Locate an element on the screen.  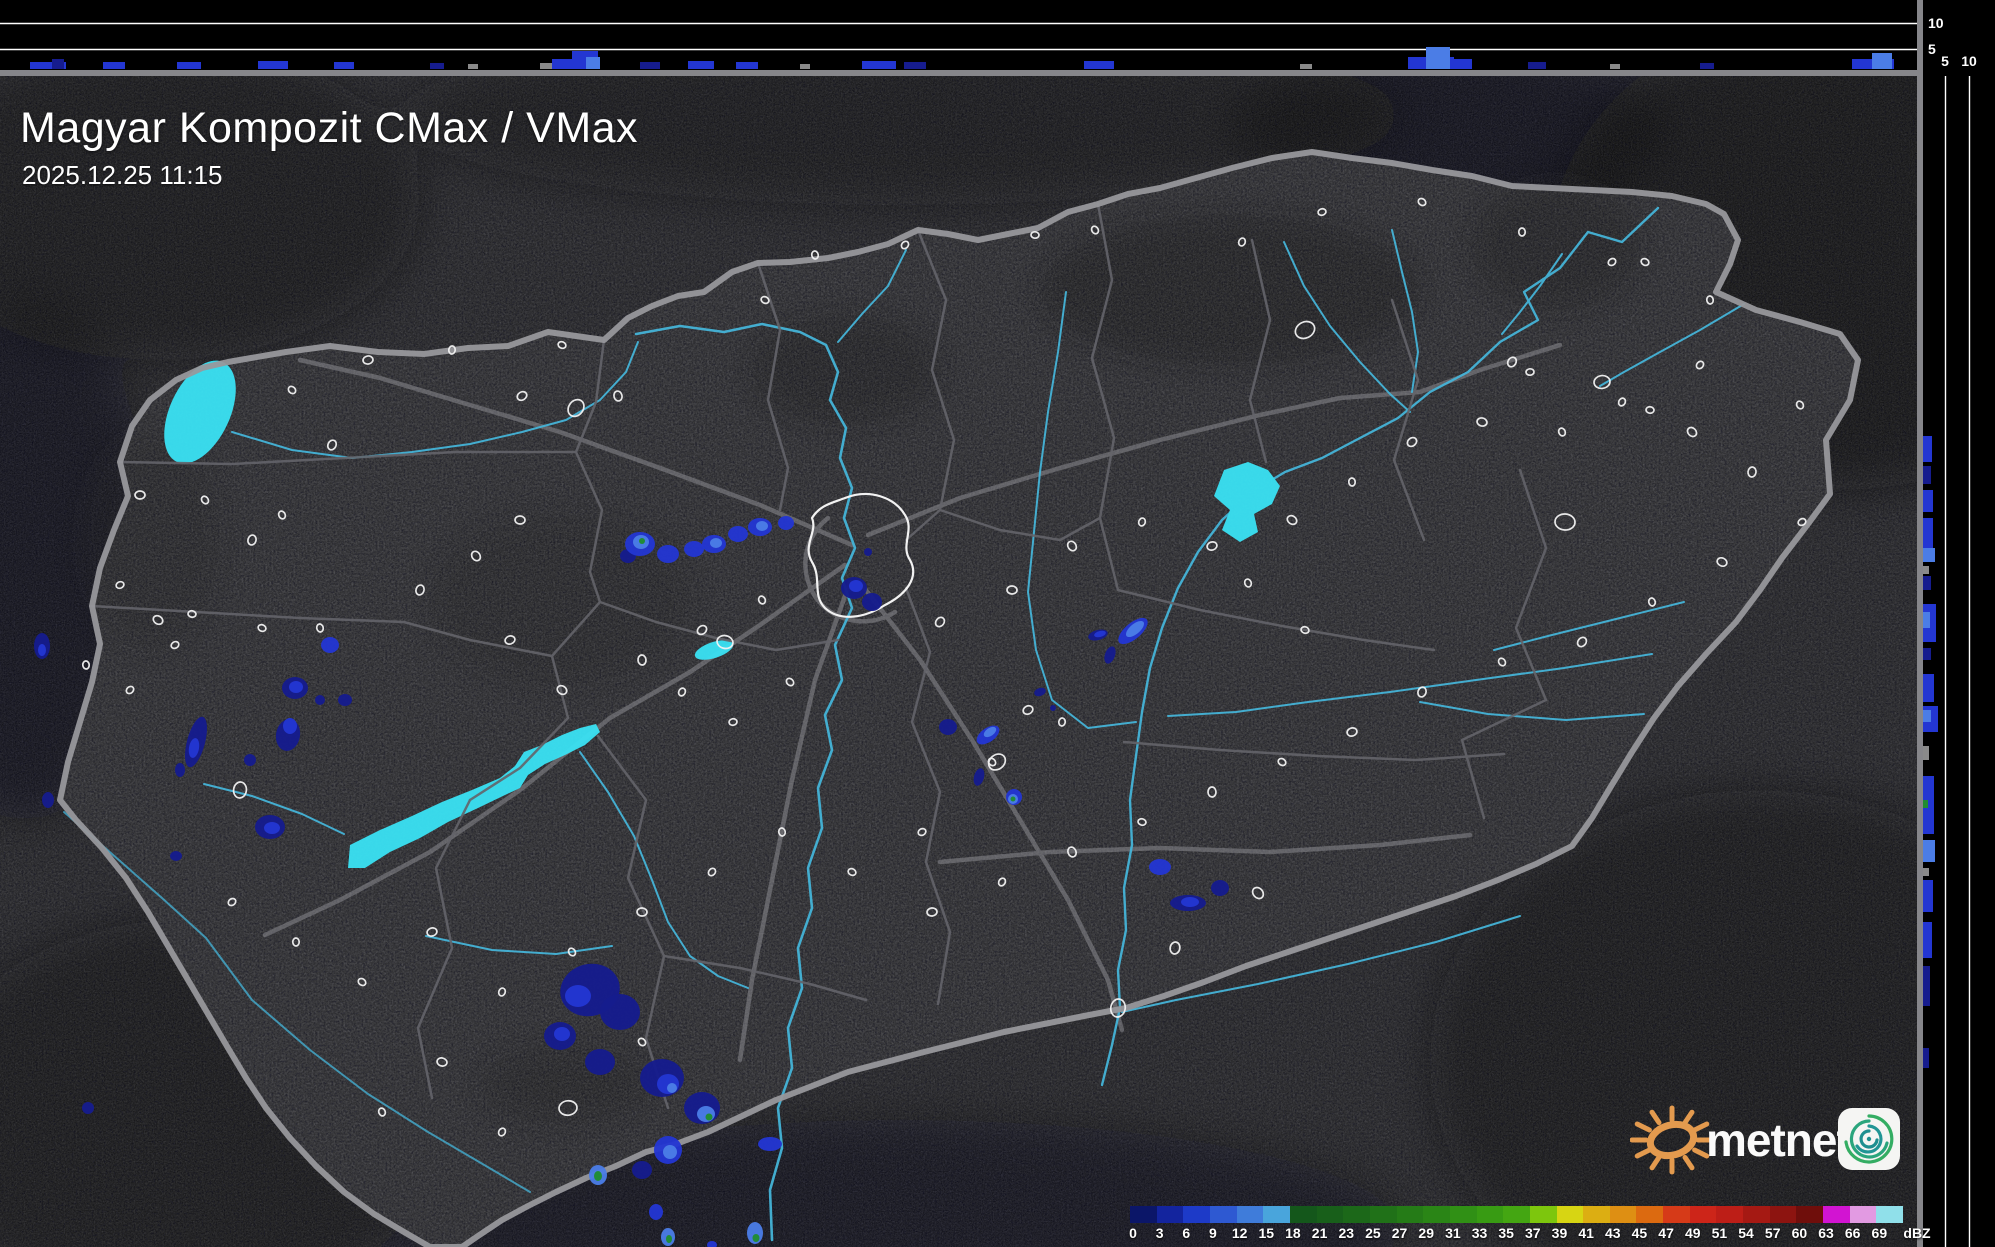
colorbar-tick: 63 is located at coordinates (1826, 1233).